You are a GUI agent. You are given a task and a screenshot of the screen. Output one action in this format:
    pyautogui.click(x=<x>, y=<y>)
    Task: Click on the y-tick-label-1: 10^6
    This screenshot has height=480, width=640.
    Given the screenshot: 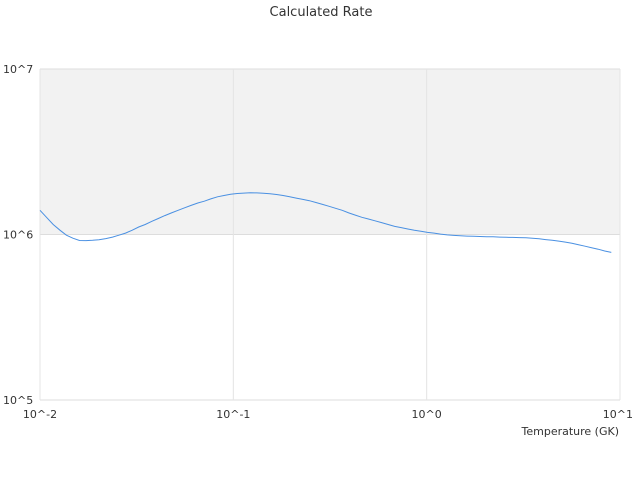 What is the action you would take?
    pyautogui.click(x=18, y=235)
    